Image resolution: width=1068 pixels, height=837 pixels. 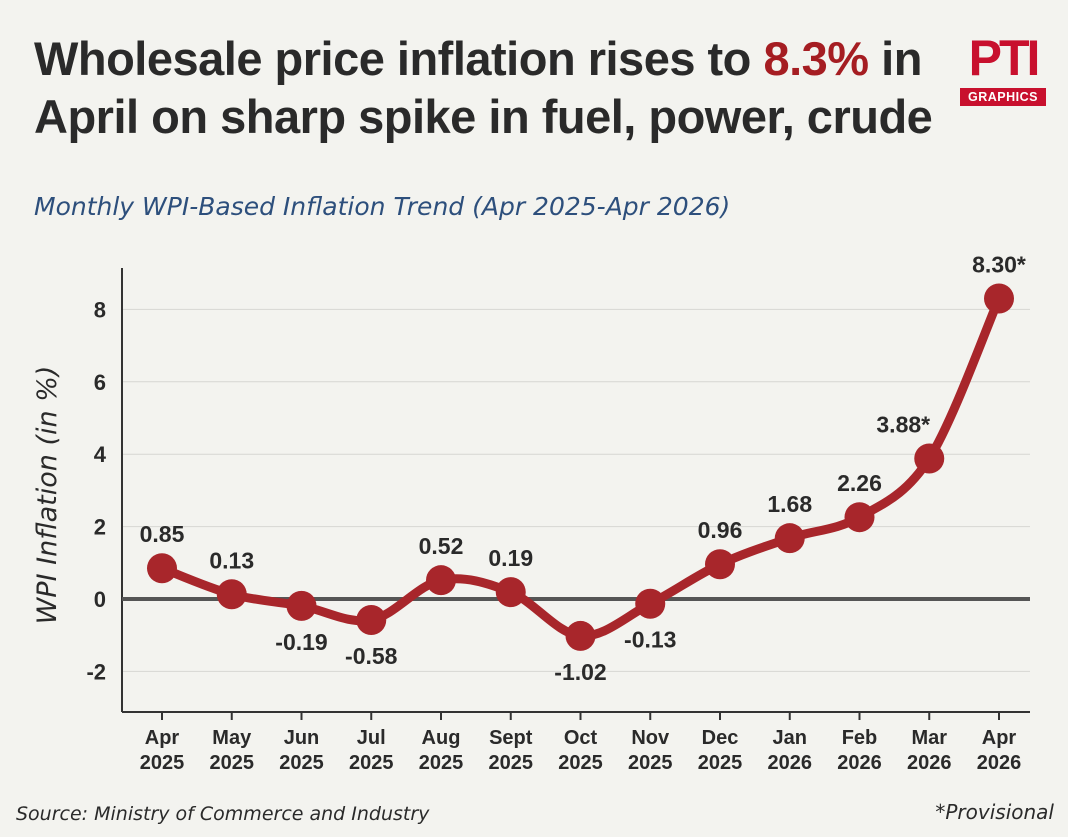 I want to click on data-label: -0.58, so click(x=371, y=656).